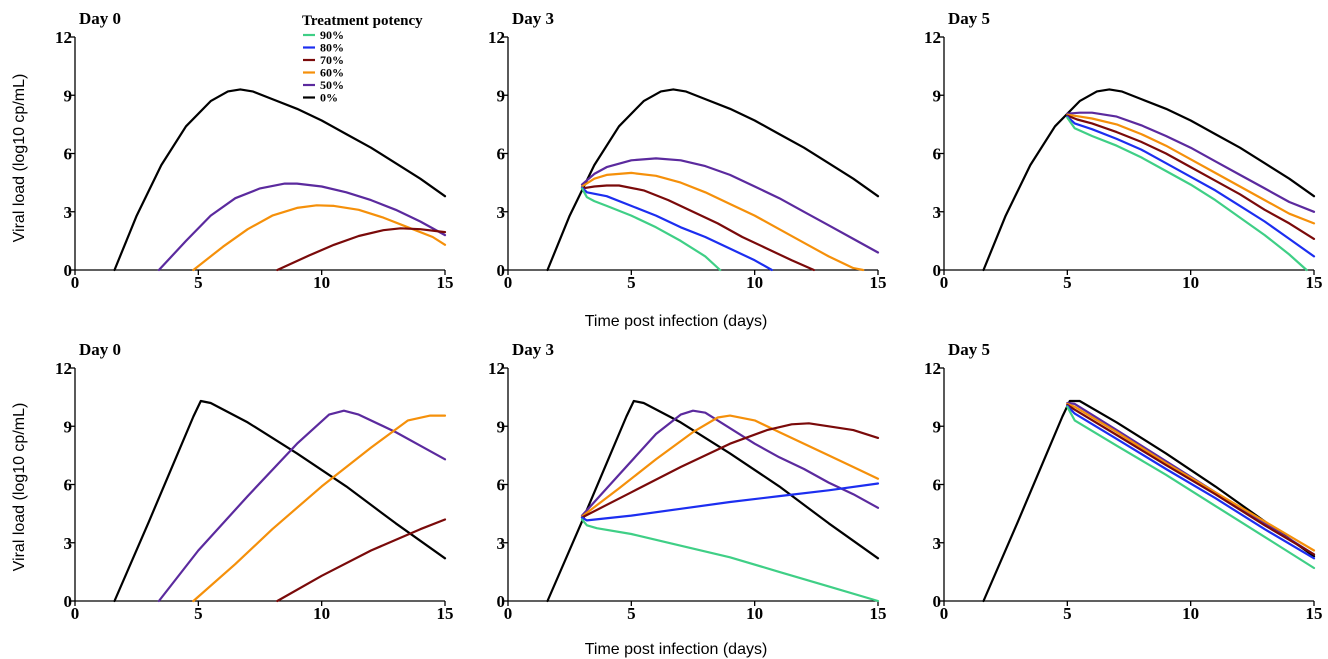 The height and width of the screenshot is (659, 1328). I want to click on panel-1: Day 0 0 3 6 9 12 0 5 10 15, so click(254, 150).